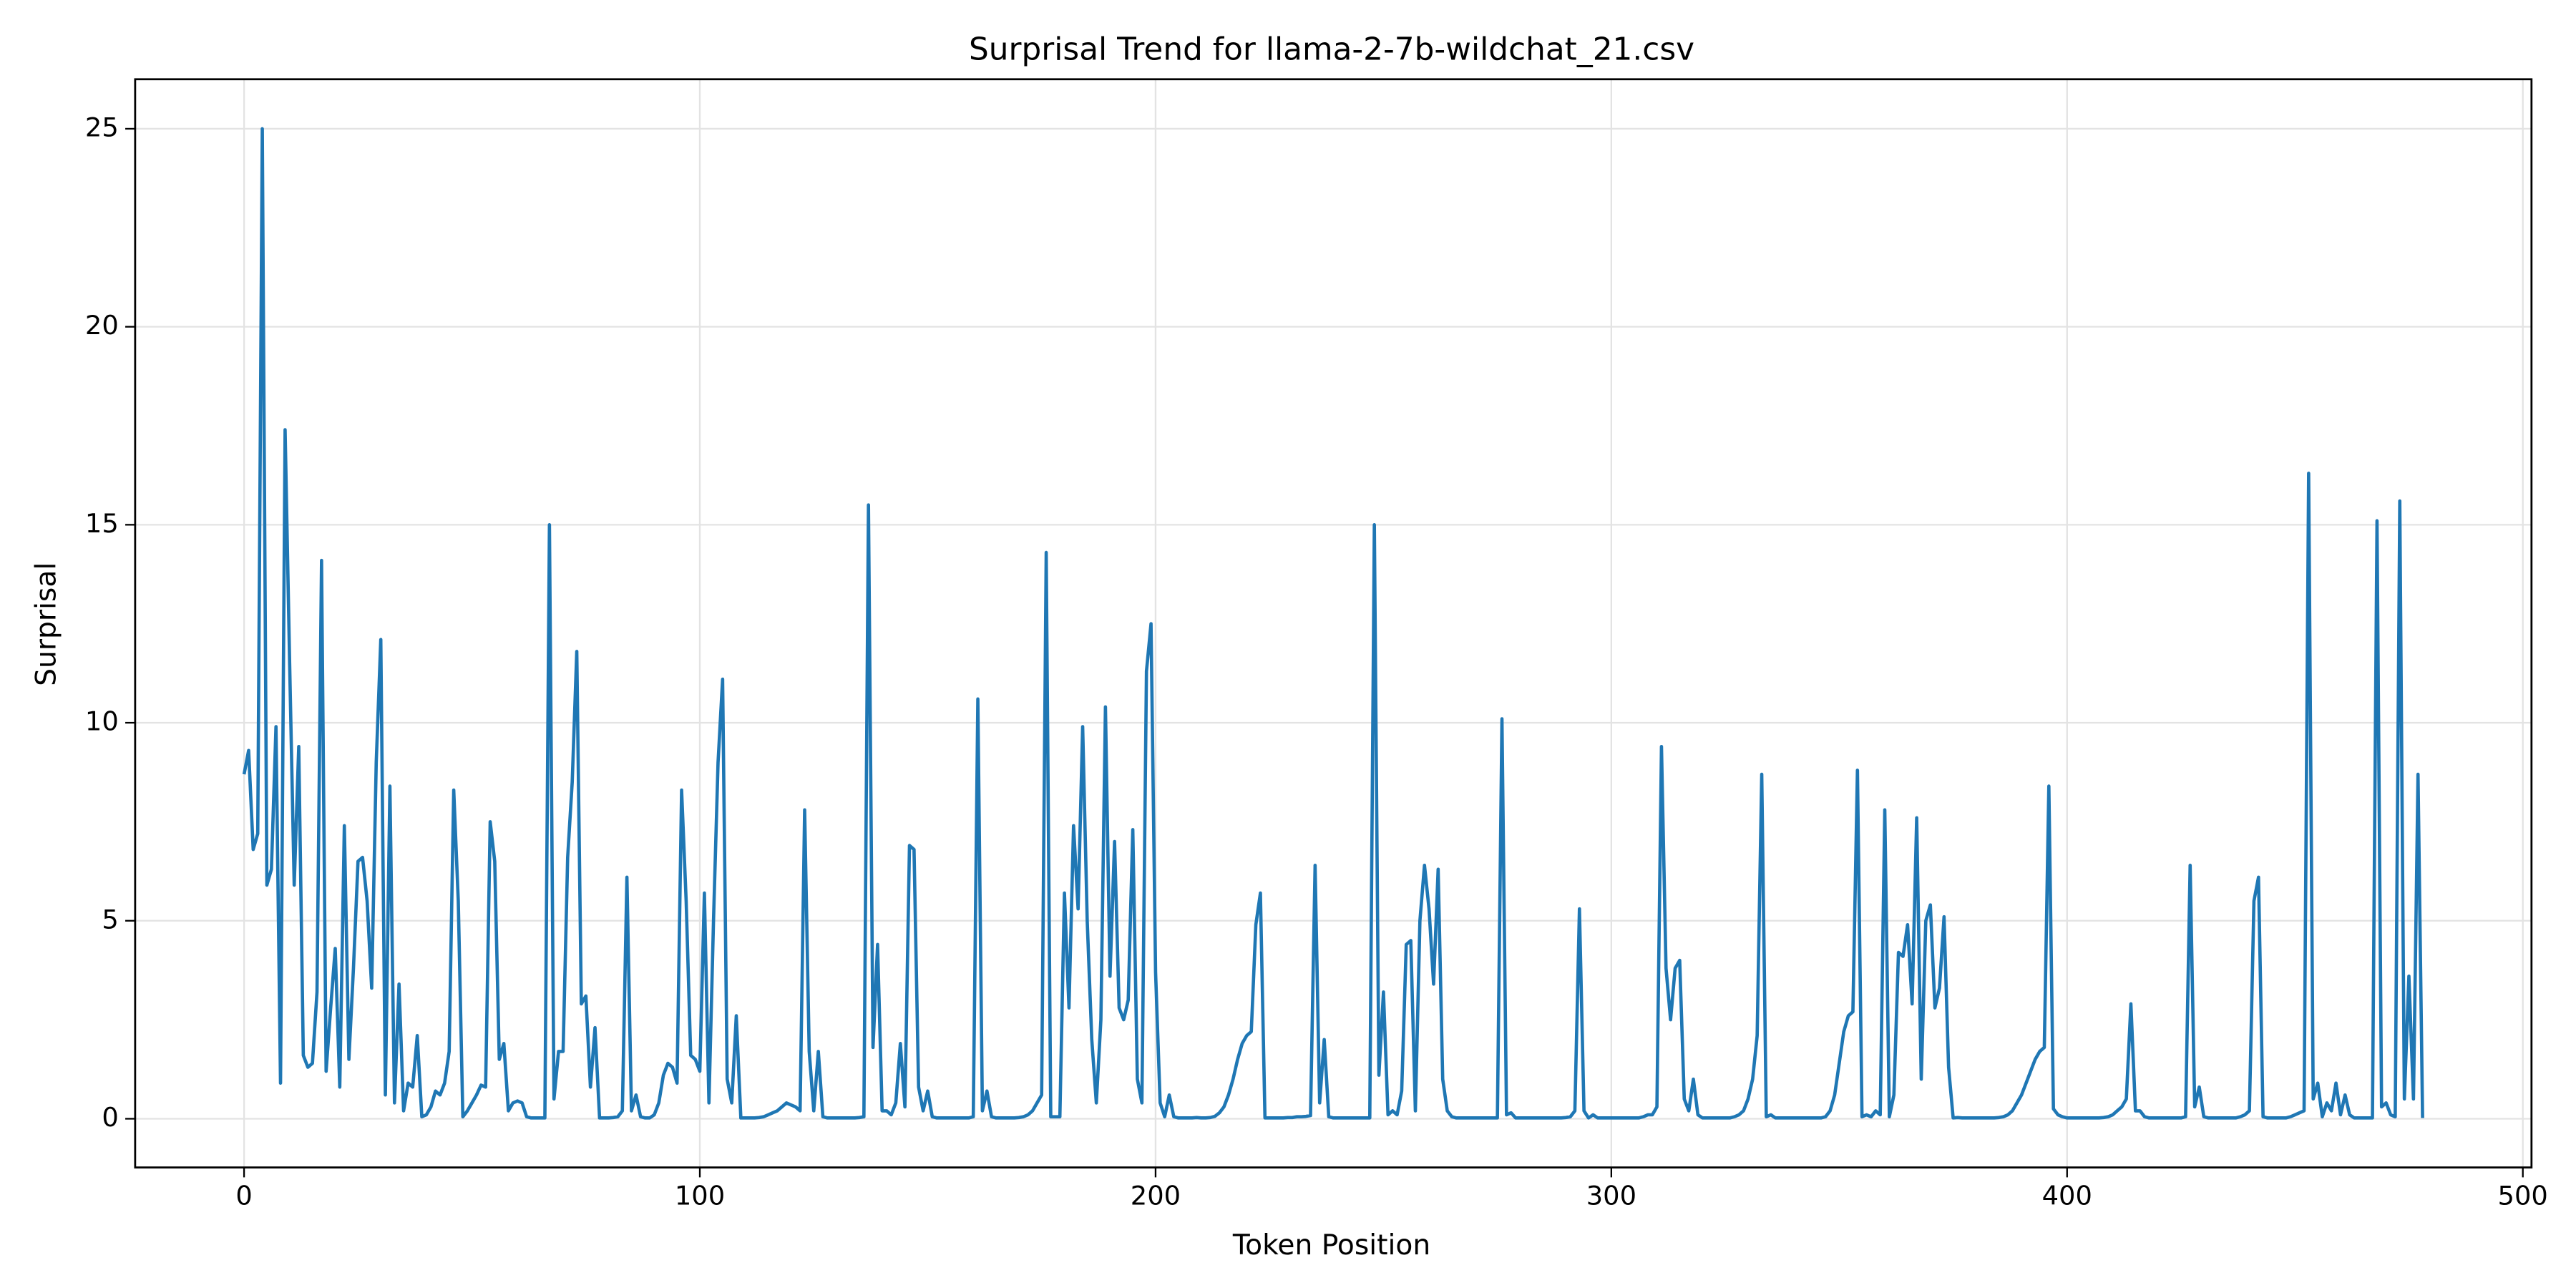 The width and height of the screenshot is (2576, 1288). I want to click on y-tick-label: 0, so click(110, 1117).